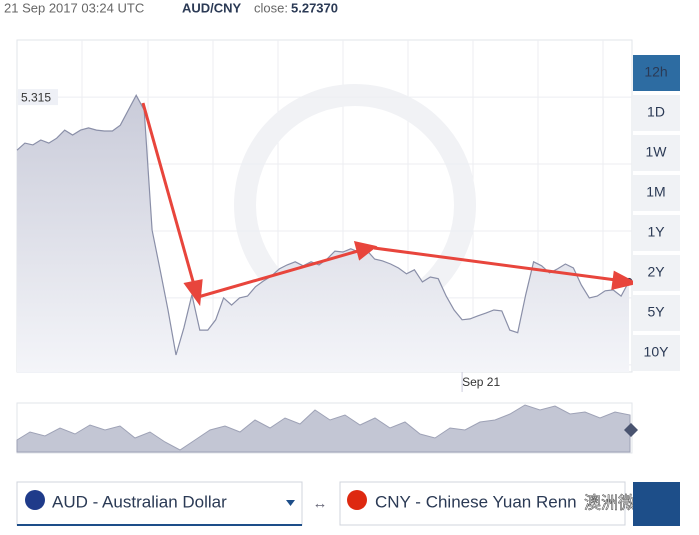 The height and width of the screenshot is (535, 699). What do you see at coordinates (631, 430) in the screenshot?
I see `navigator-handle` at bounding box center [631, 430].